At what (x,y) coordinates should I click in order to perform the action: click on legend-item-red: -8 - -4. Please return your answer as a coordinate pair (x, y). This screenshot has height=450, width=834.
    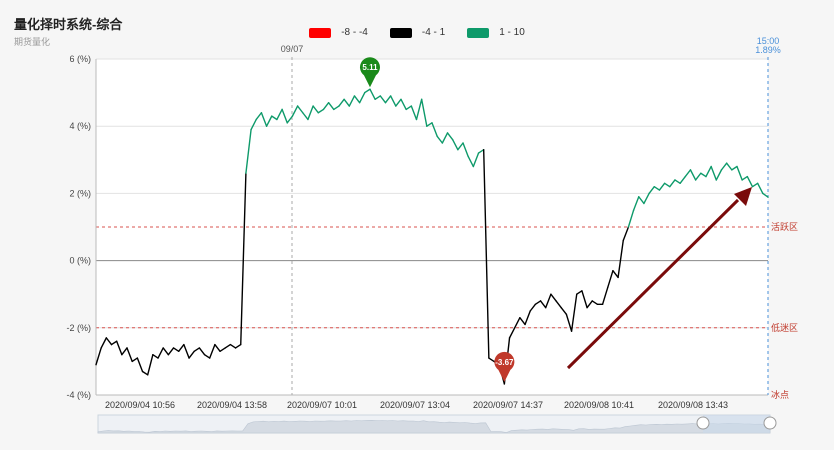
    Looking at the image, I should click on (338, 32).